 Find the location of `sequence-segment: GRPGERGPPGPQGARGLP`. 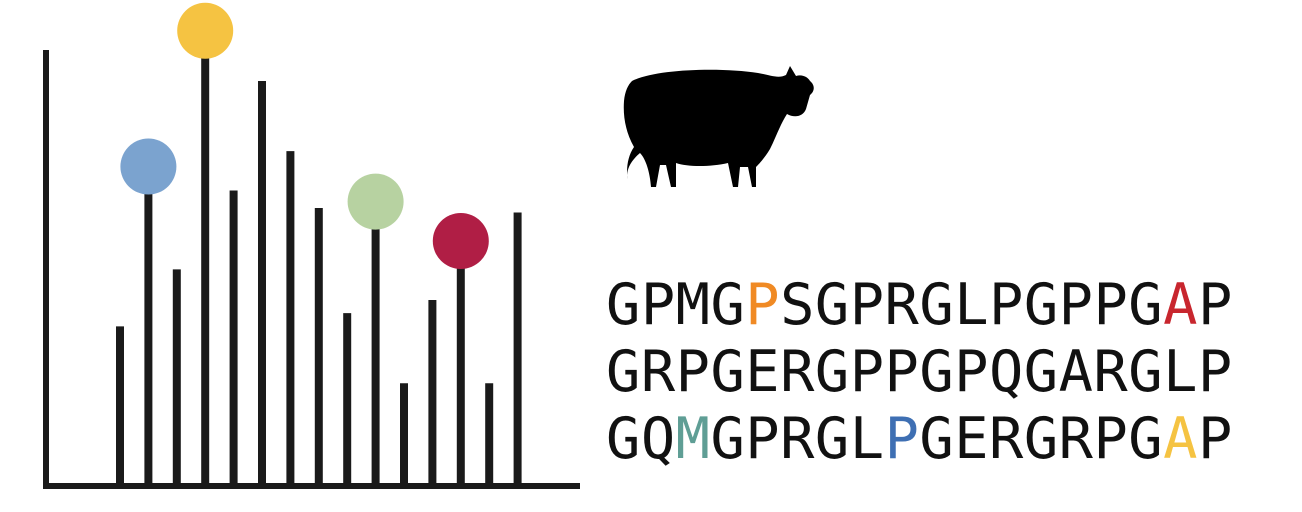

sequence-segment: GRPGERGPPGPQGARGLP is located at coordinates (919, 372).